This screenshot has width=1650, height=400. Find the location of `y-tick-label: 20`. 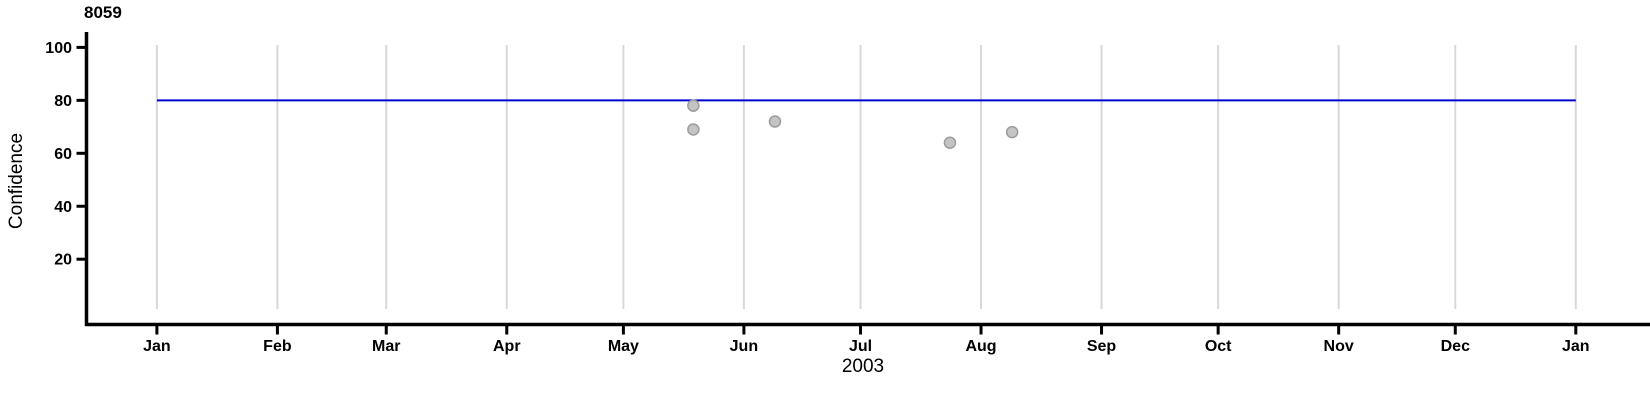

y-tick-label: 20 is located at coordinates (63, 260).